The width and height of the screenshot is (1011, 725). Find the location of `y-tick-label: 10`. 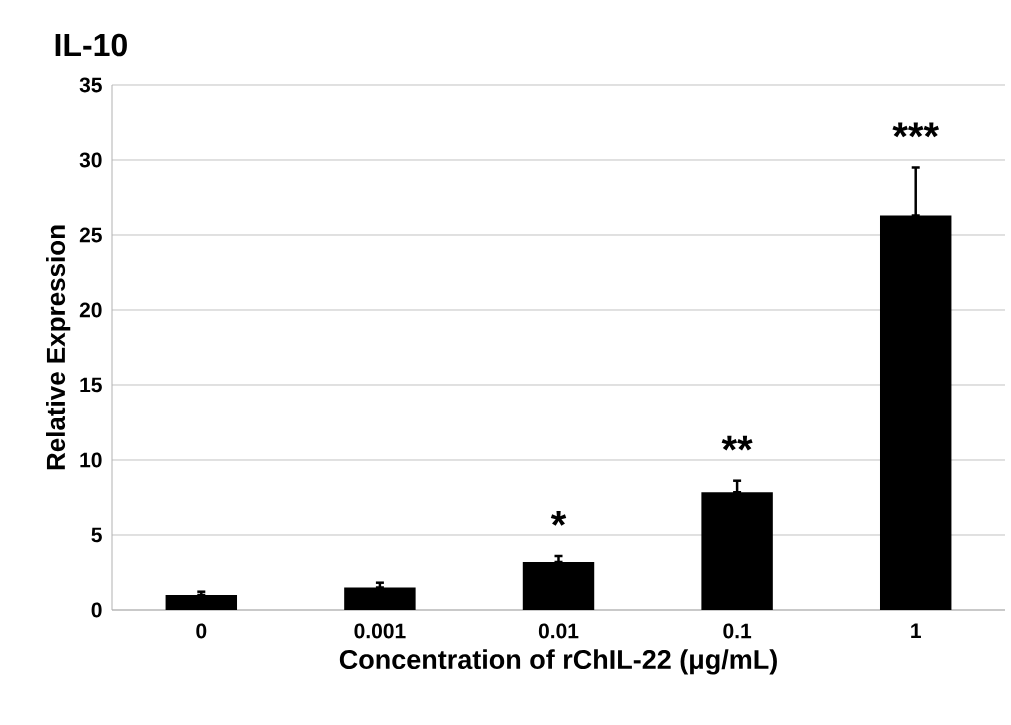

y-tick-label: 10 is located at coordinates (91, 460).